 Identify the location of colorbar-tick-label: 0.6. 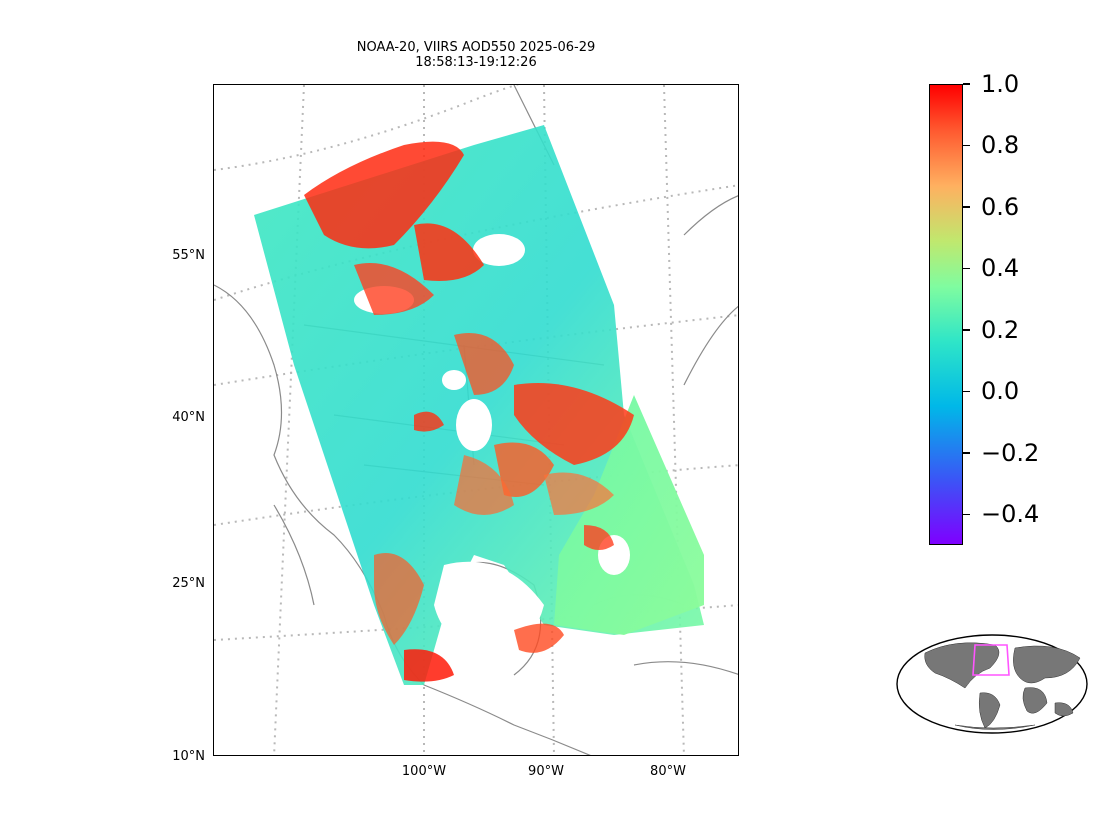
(1000, 206).